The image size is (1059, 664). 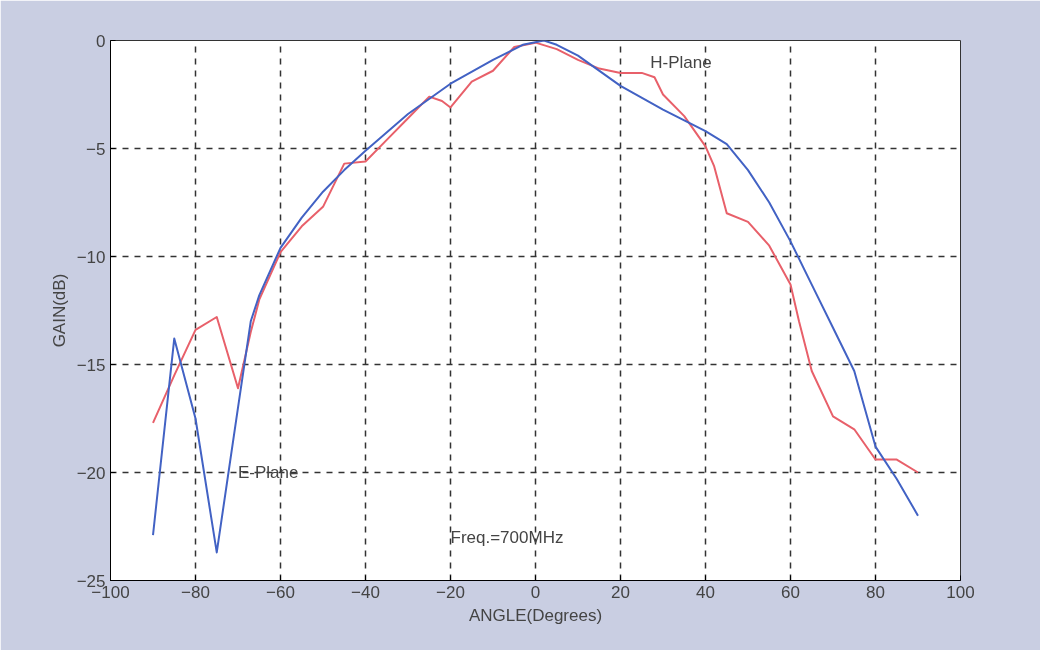 What do you see at coordinates (790, 592) in the screenshot?
I see `x-tick-label: 60` at bounding box center [790, 592].